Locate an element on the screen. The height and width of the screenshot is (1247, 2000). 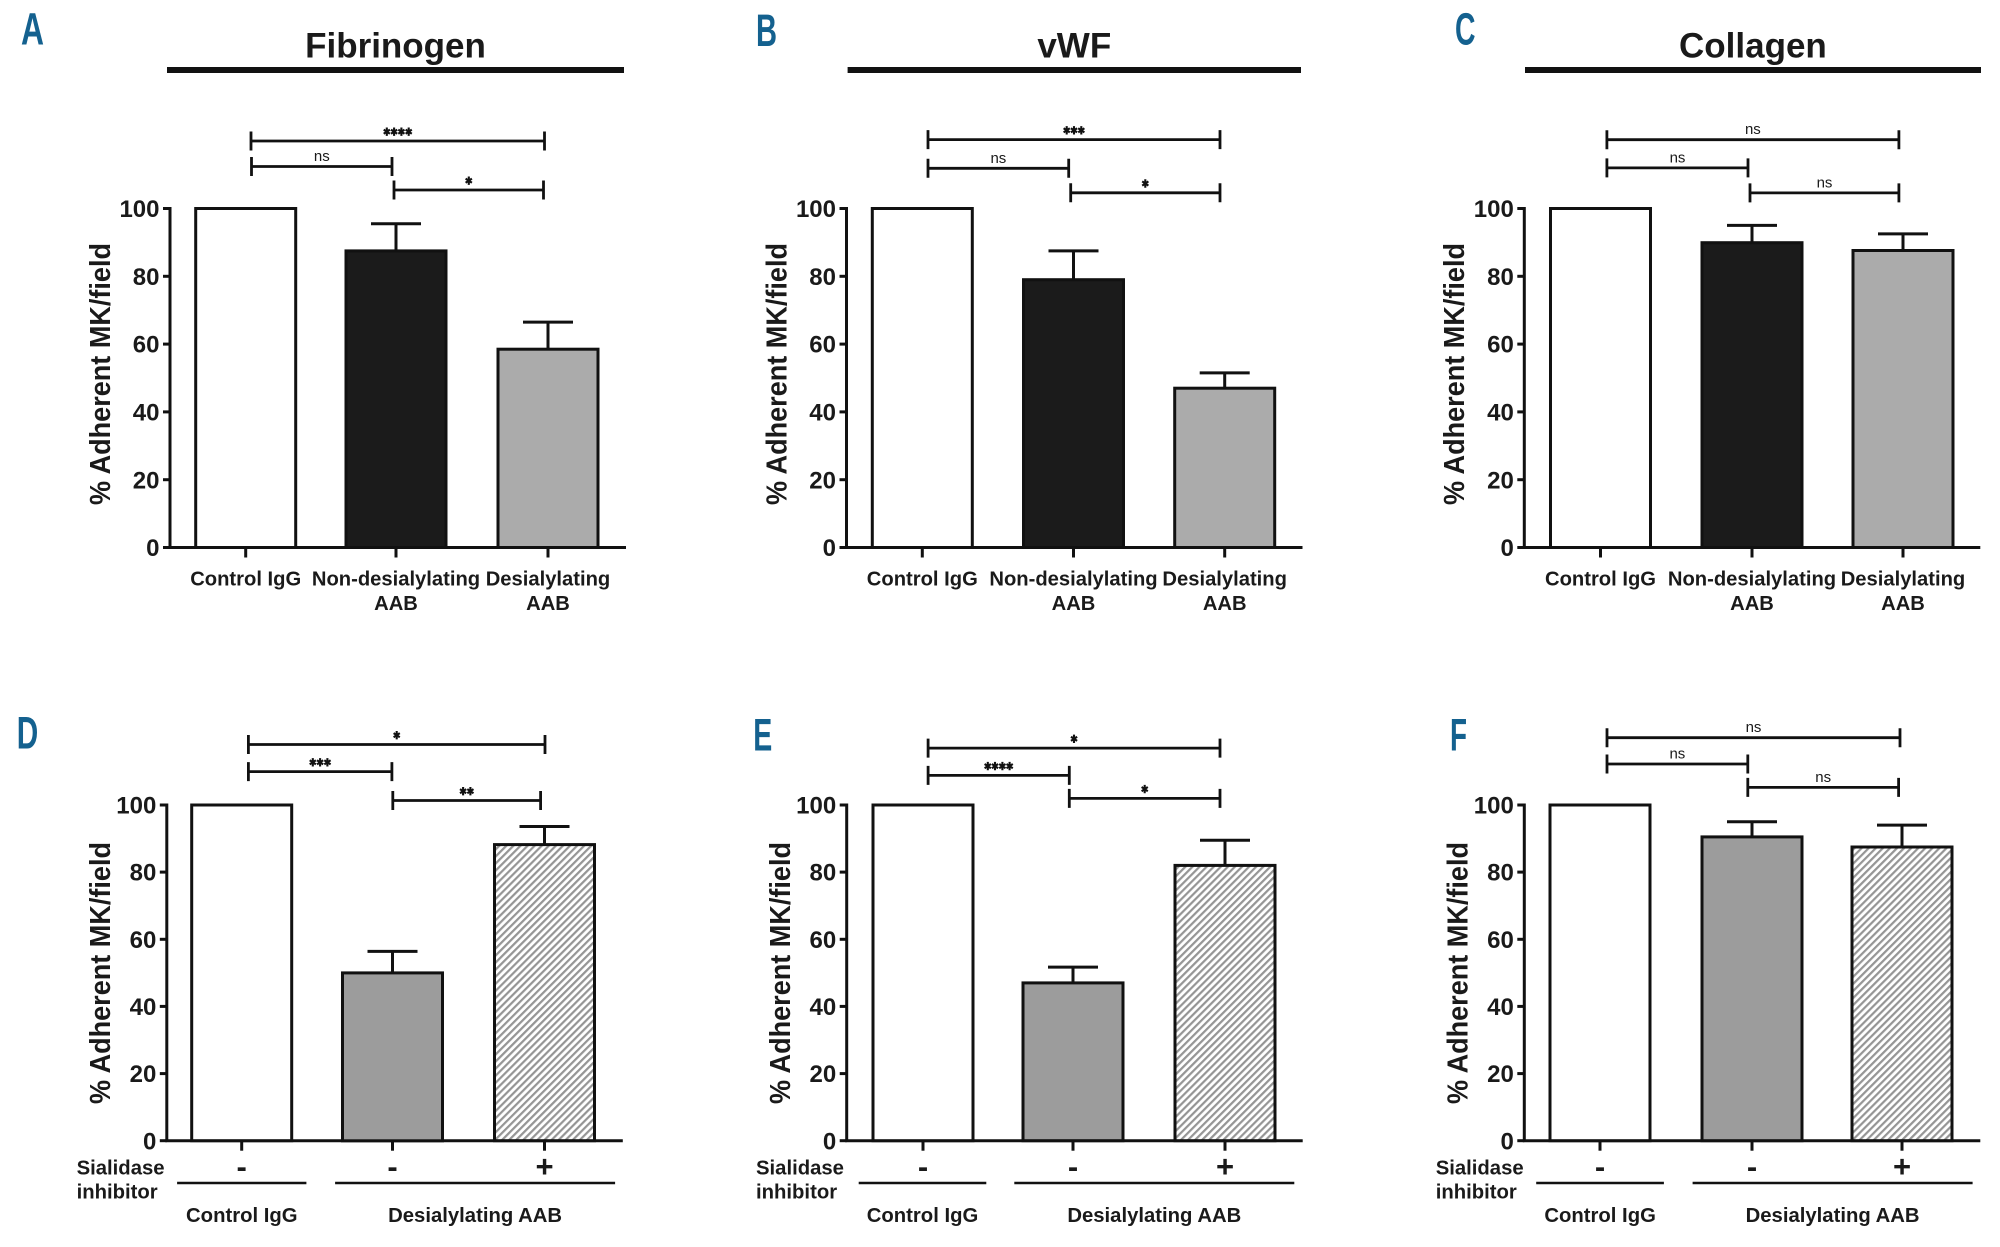
svg-text: B is located at coordinates (766, 30).